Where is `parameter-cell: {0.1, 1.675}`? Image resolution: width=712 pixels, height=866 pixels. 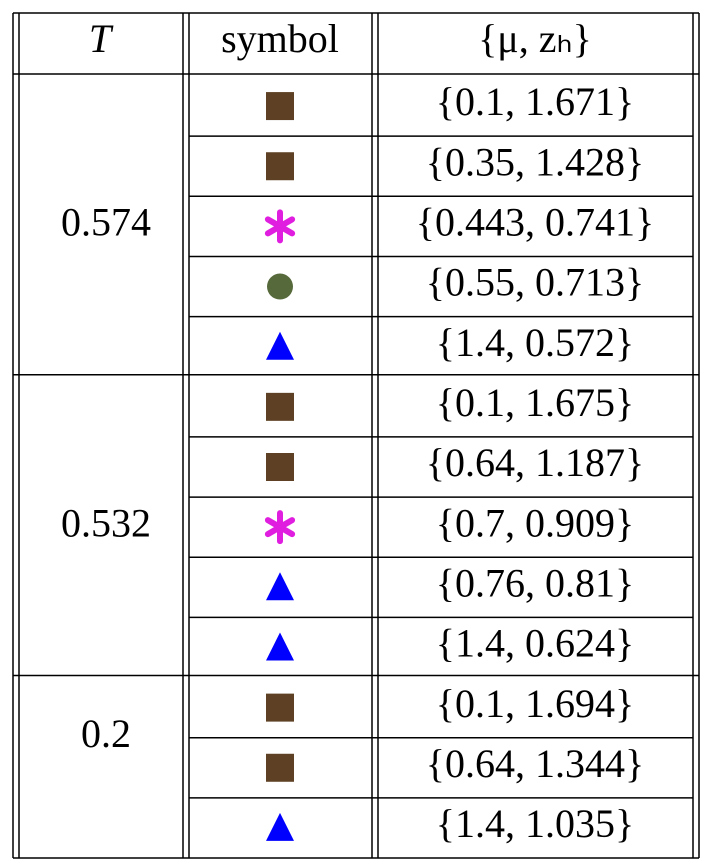 parameter-cell: {0.1, 1.675} is located at coordinates (535, 402).